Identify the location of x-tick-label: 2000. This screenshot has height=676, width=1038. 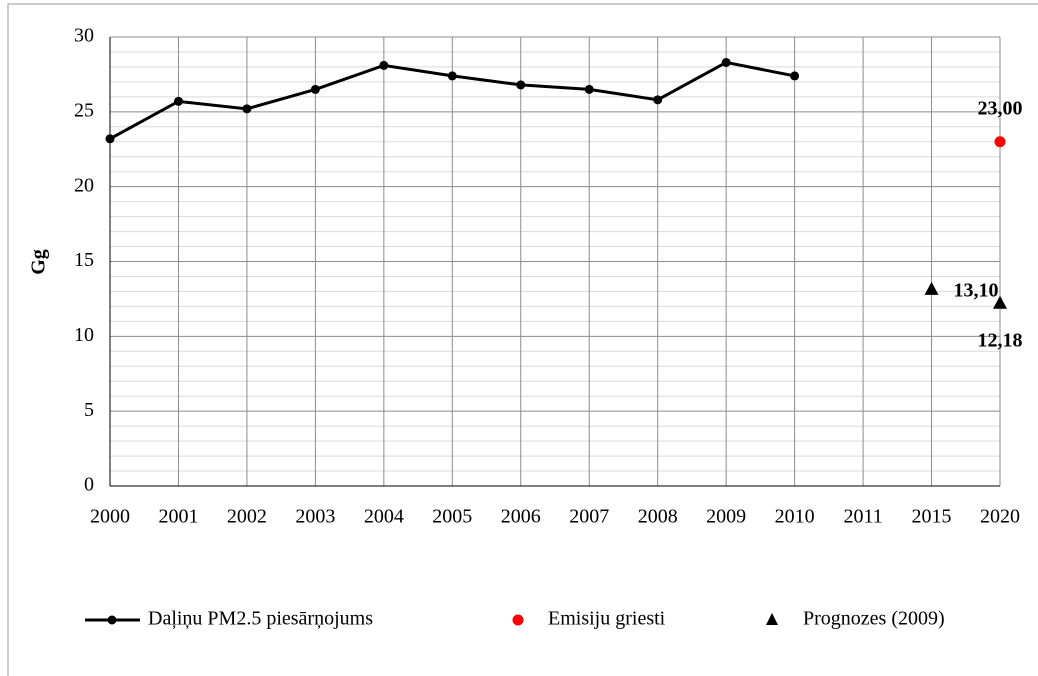
(110, 517).